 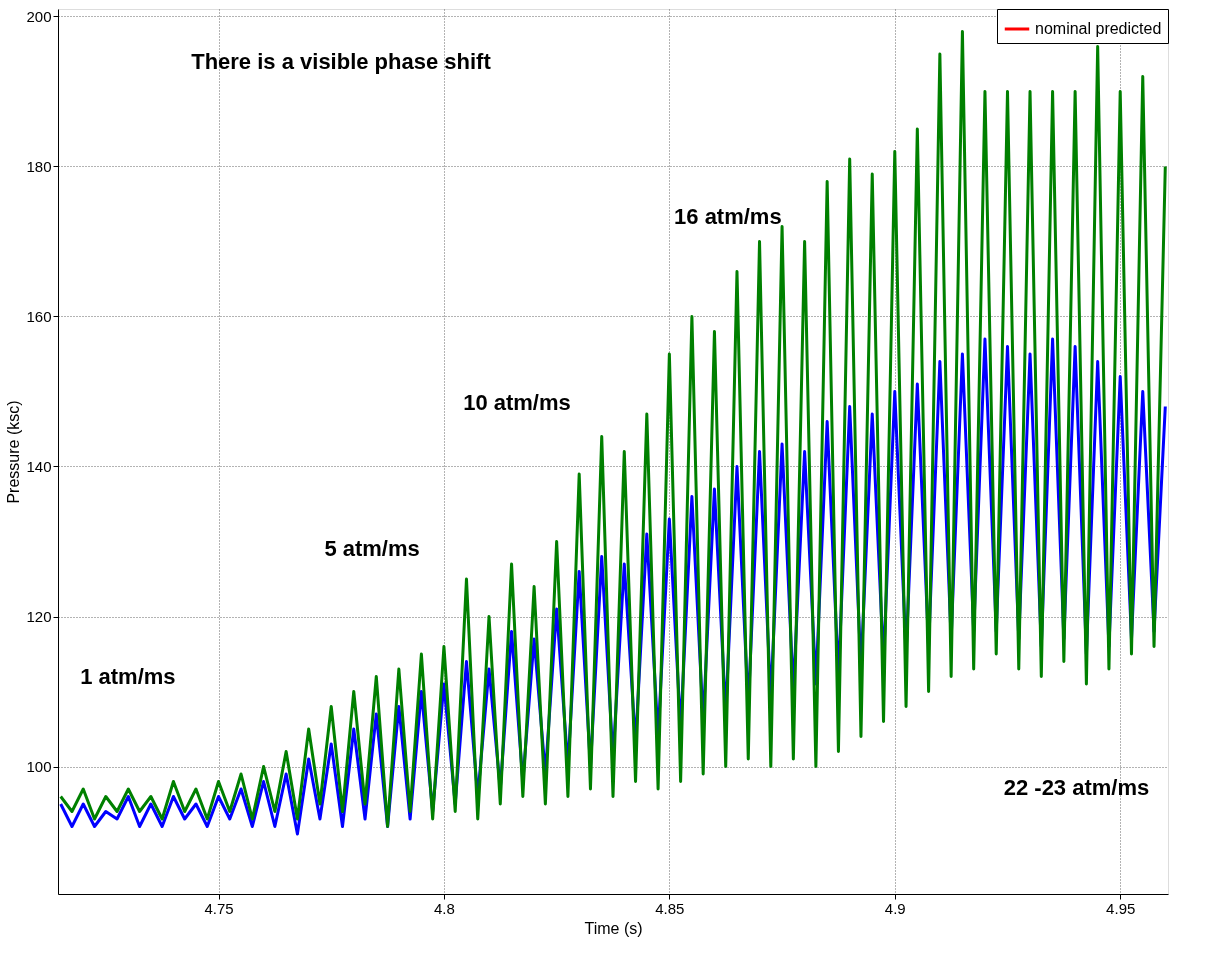 I want to click on annotation: 10 atm/ms, so click(x=517, y=402).